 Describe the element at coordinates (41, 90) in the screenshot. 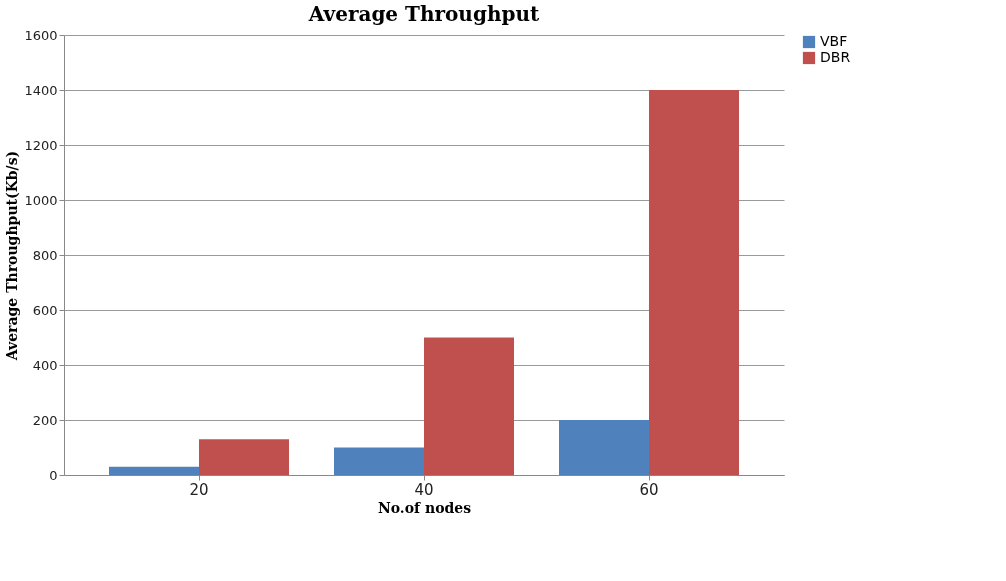

I see `y-tick-label: 1400` at that location.